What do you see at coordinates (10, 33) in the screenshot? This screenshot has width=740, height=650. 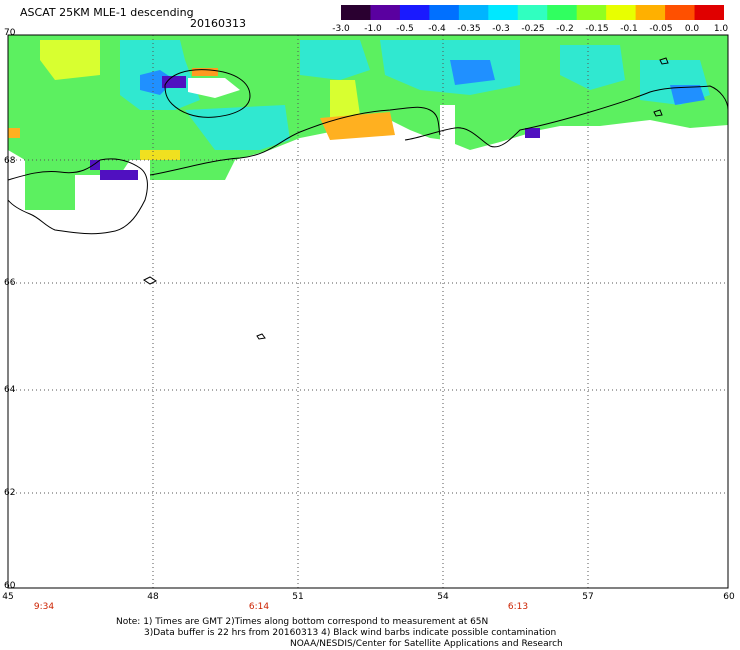 I see `lat-label: 70` at bounding box center [10, 33].